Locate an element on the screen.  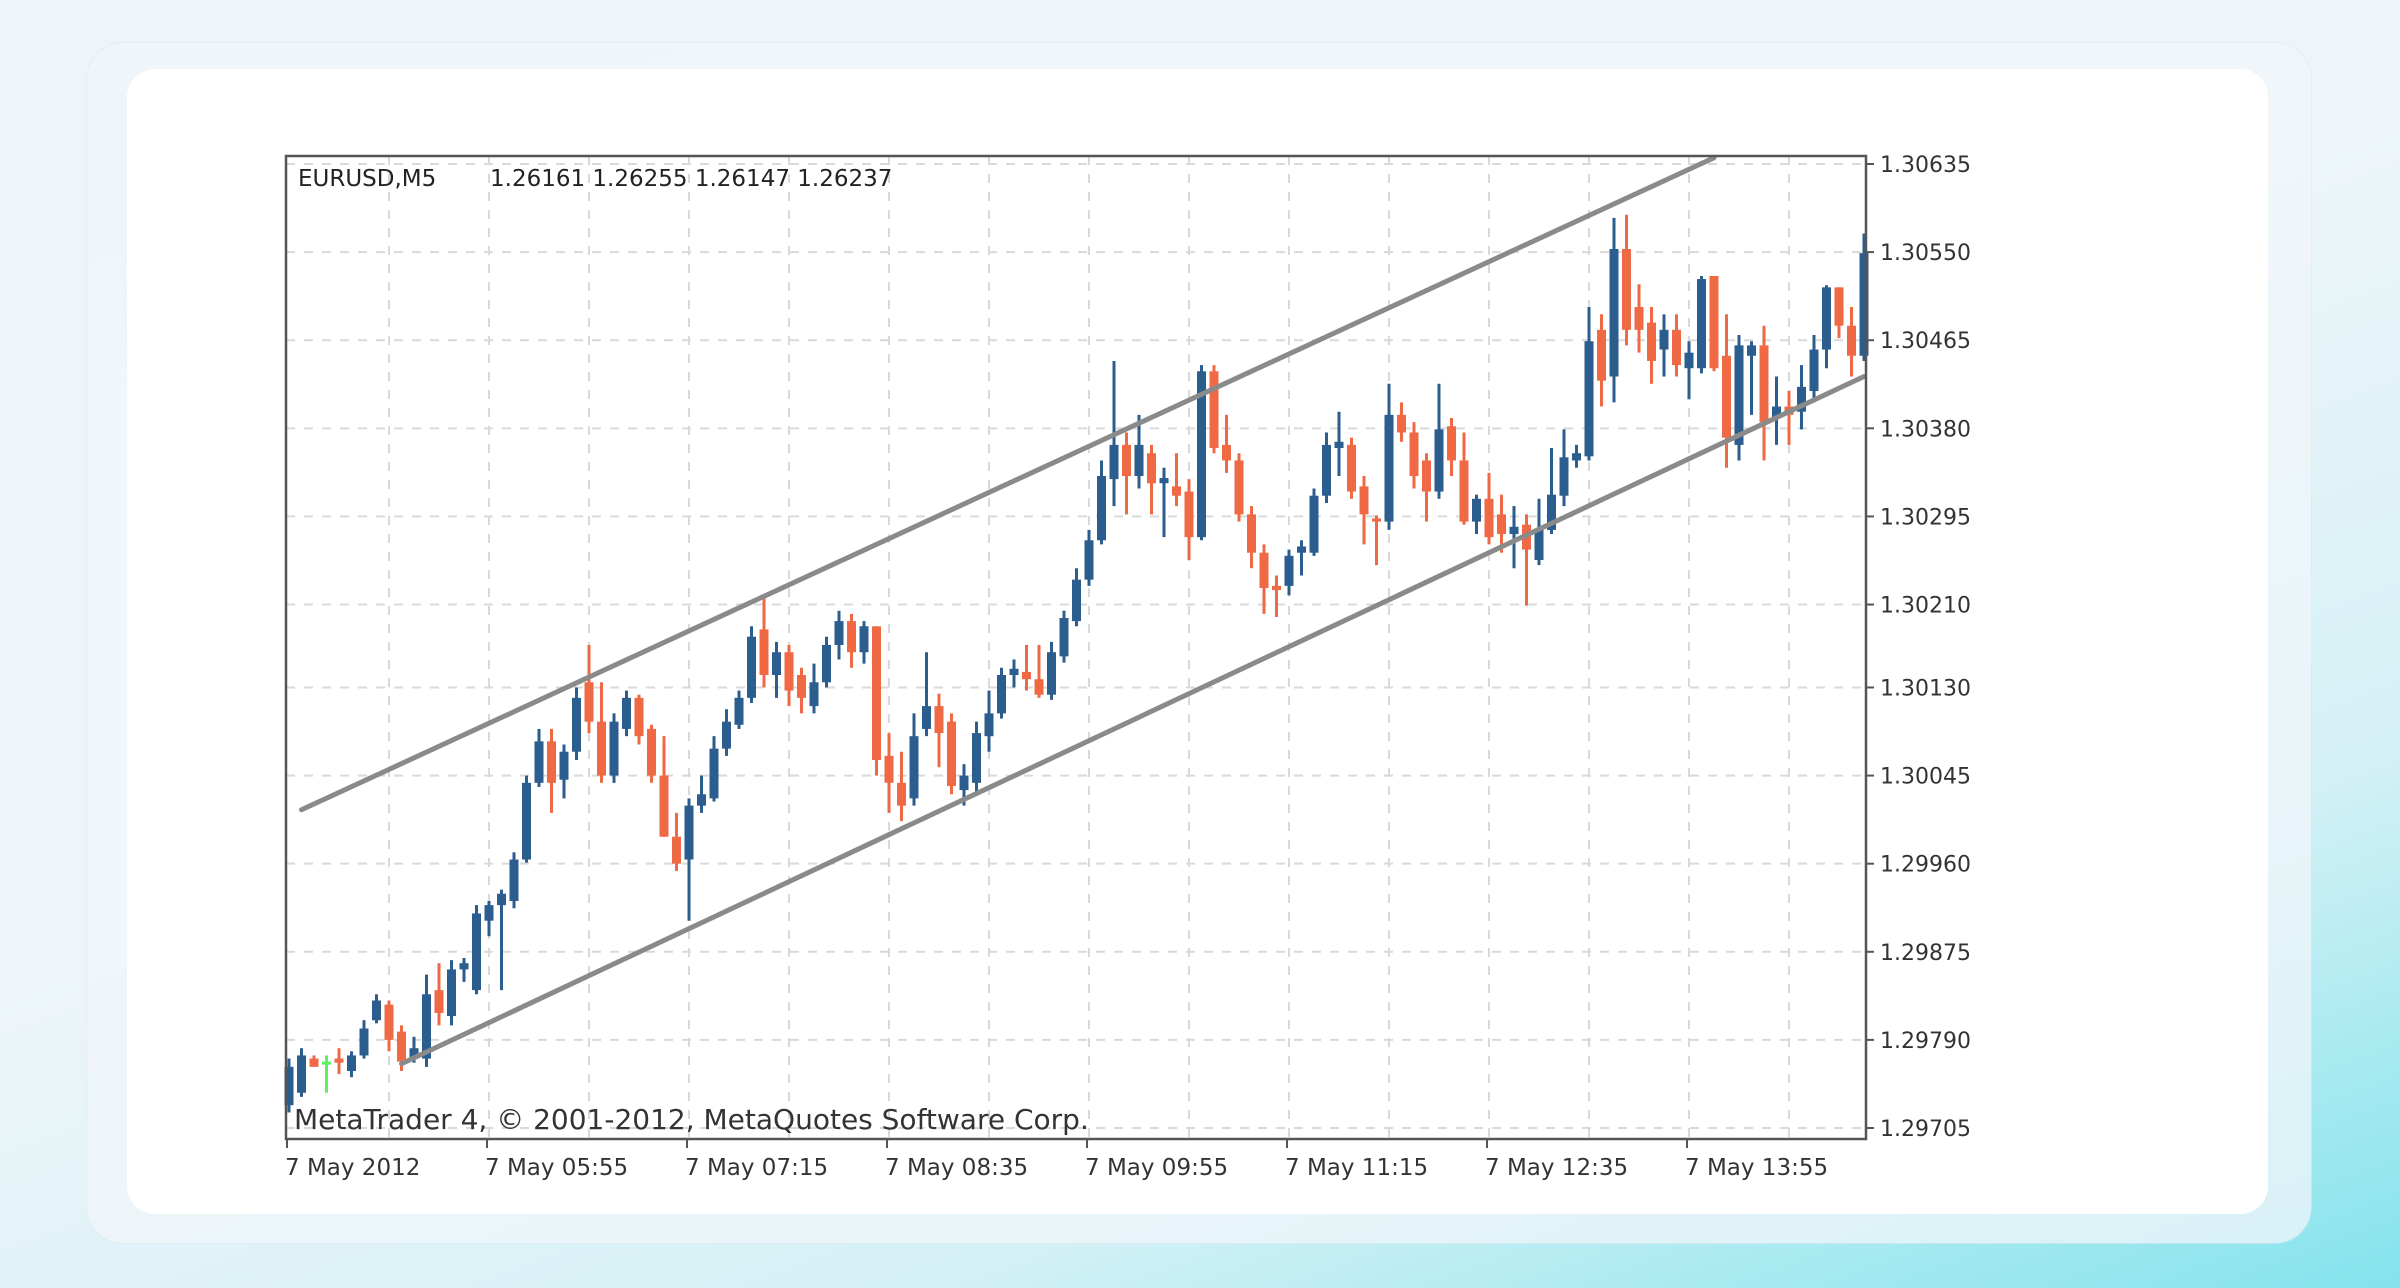
x-tick-label: 7 May 09:55 is located at coordinates (1156, 1168).